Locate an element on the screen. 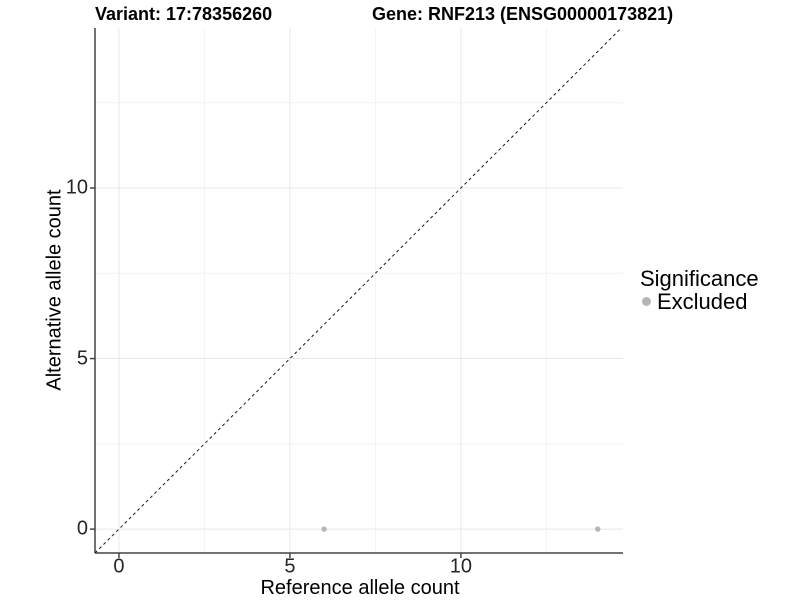 The image size is (800, 600). y-tick-label: 5 is located at coordinates (82, 358).